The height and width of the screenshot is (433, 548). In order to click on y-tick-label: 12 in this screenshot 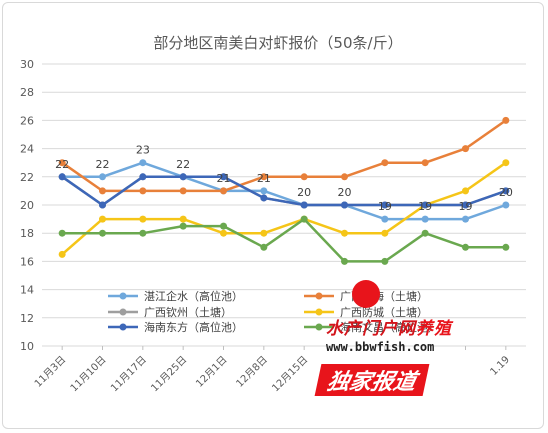, I will do `click(27, 318)`.